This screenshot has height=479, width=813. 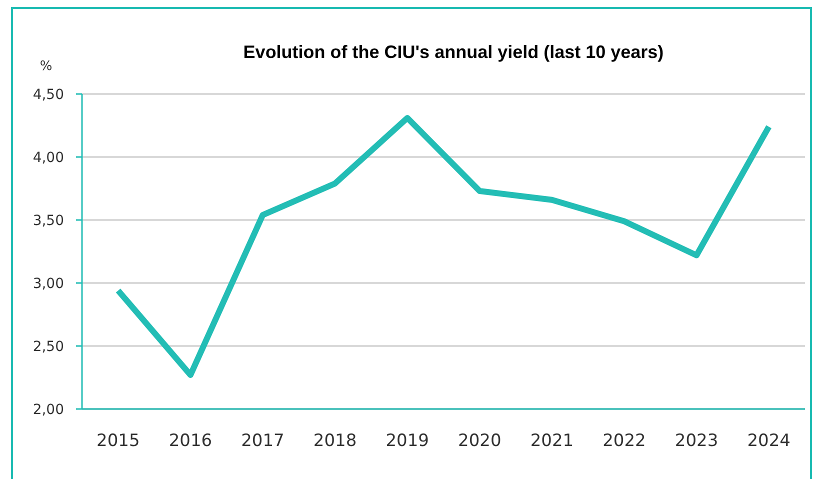 I want to click on x-tick-label: 2024, so click(x=768, y=441).